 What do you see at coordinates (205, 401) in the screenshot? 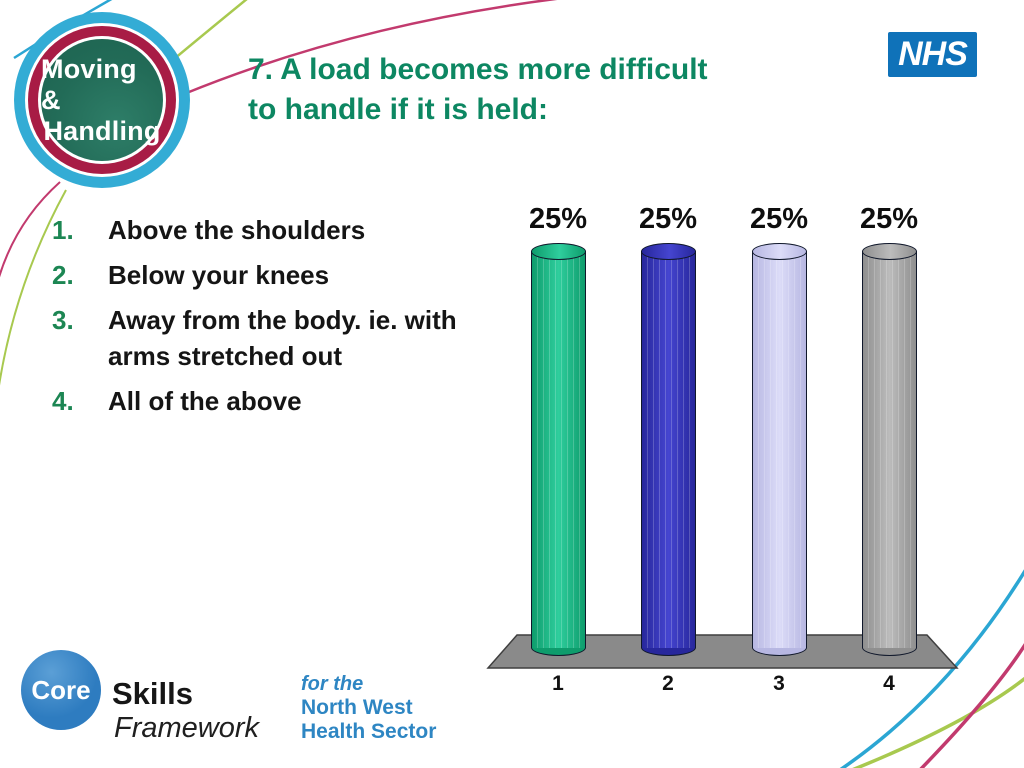
I see `option-text: All of the above` at bounding box center [205, 401].